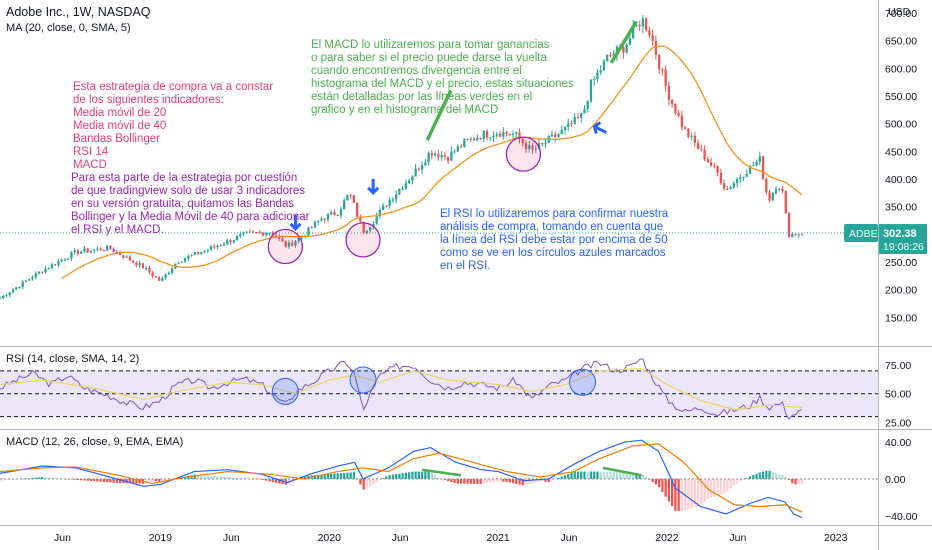 This screenshot has height=550, width=932. Describe the element at coordinates (600, 127) in the screenshot. I see `buy-arrow-icon` at that location.